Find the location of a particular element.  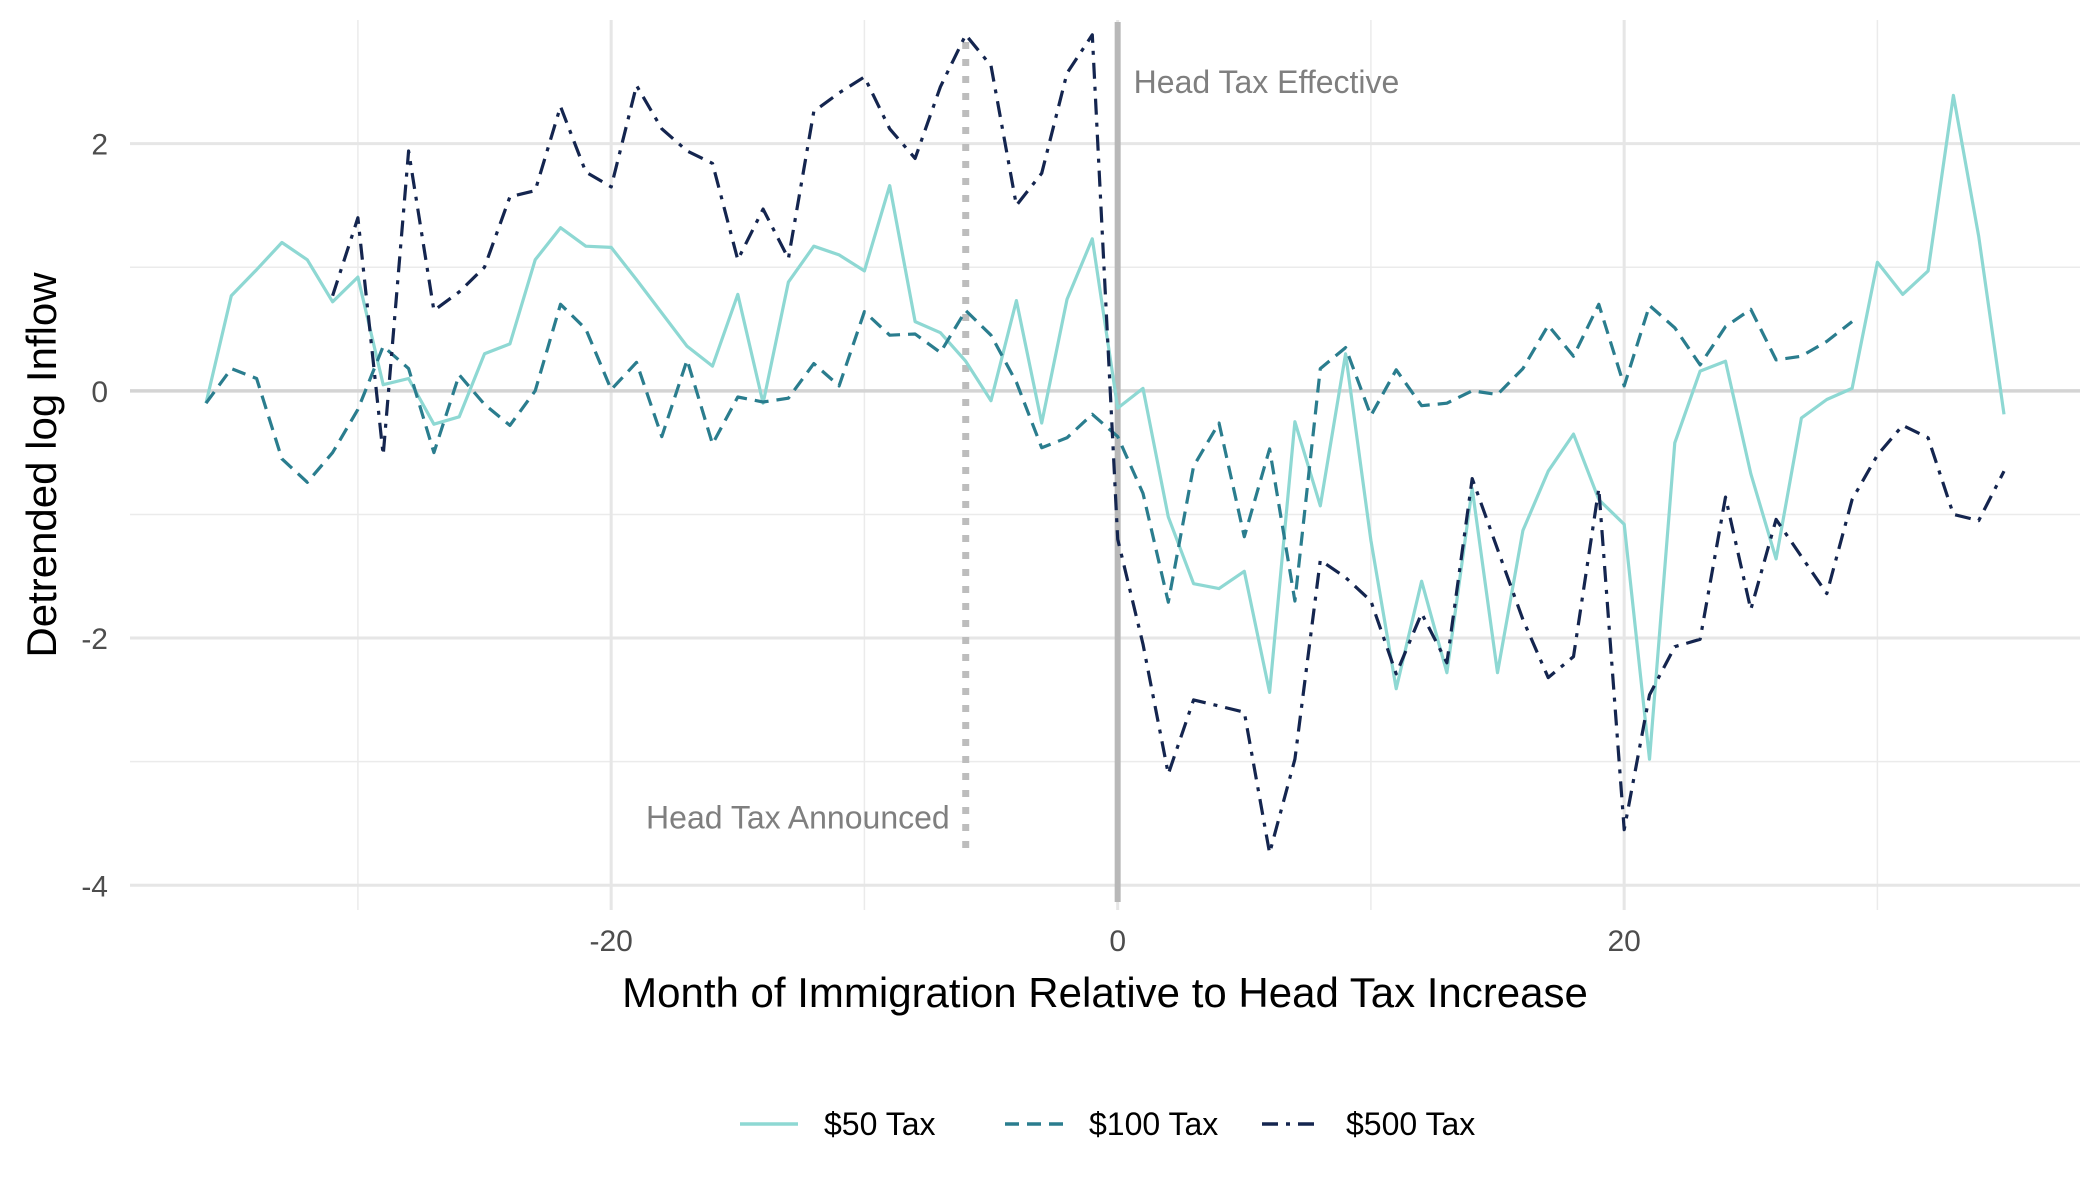

y-tick-label: 2 is located at coordinates (99, 145).